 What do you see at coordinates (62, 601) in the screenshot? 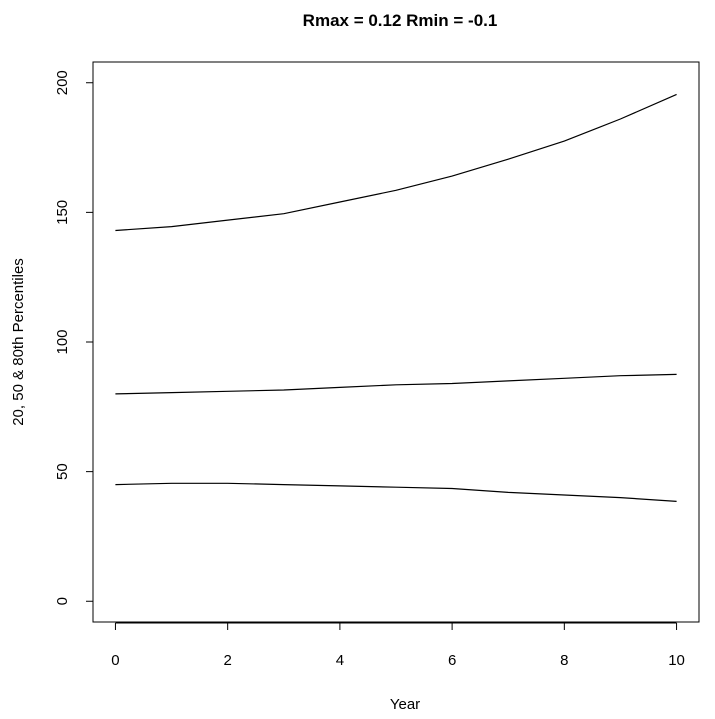
I see `y-tick-label: 0` at bounding box center [62, 601].